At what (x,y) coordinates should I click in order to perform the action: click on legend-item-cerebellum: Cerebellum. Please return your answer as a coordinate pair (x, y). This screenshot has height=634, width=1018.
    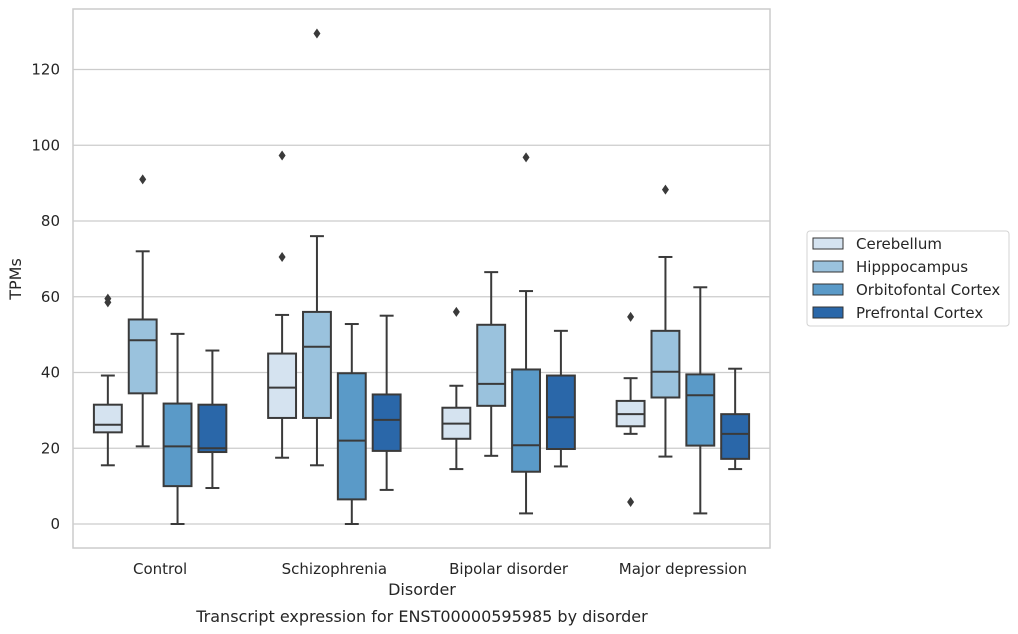
    Looking at the image, I should click on (877, 244).